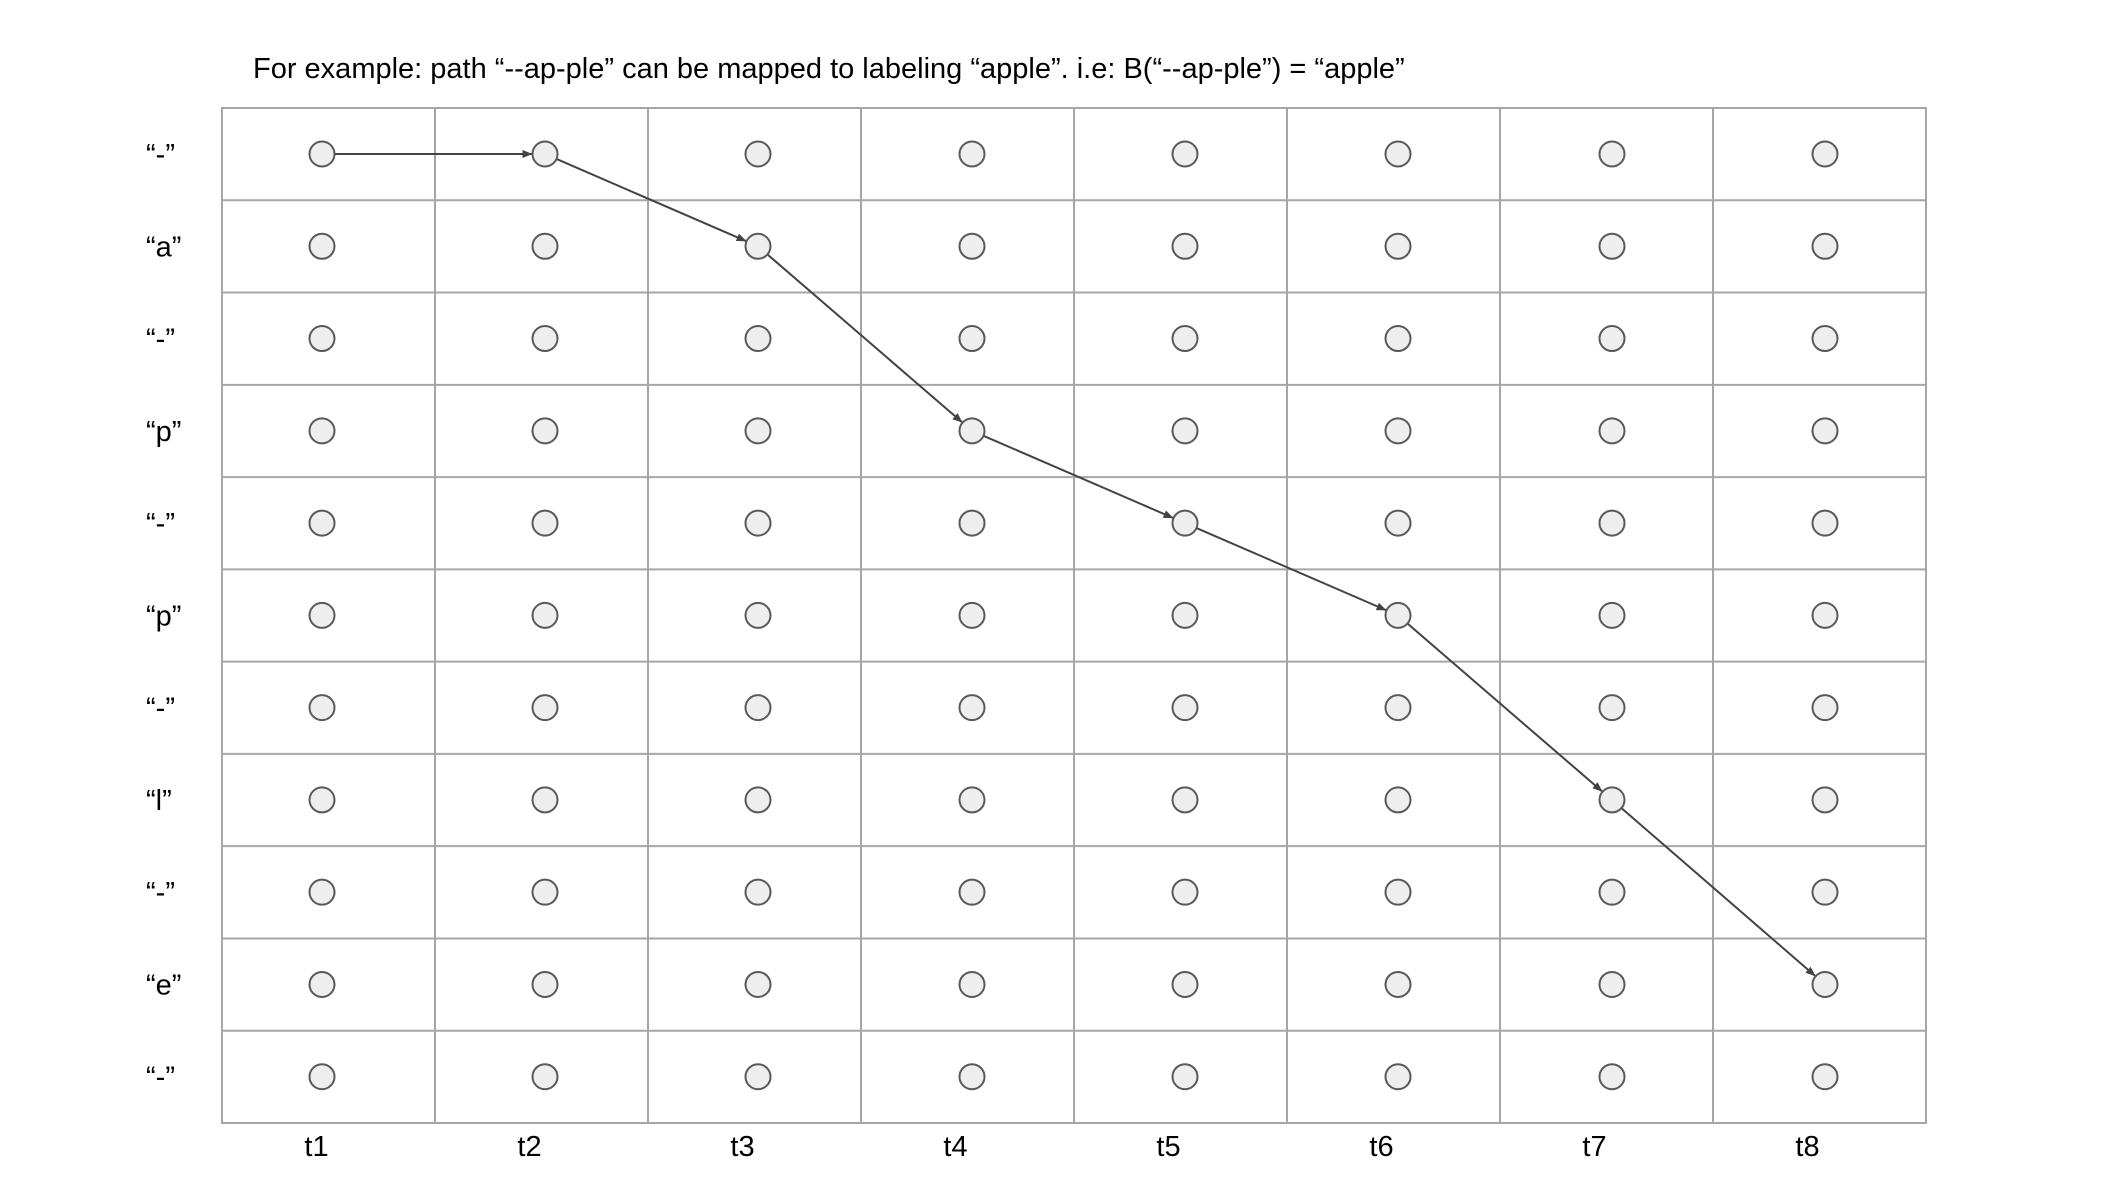 Image resolution: width=2121 pixels, height=1190 pixels. I want to click on column-label: t5, so click(1168, 1147).